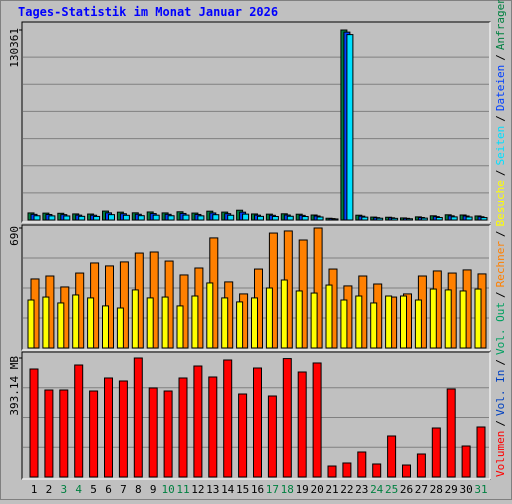 The height and width of the screenshot is (504, 512). What do you see at coordinates (167, 489) in the screenshot?
I see `x-tick-label: 10` at bounding box center [167, 489].